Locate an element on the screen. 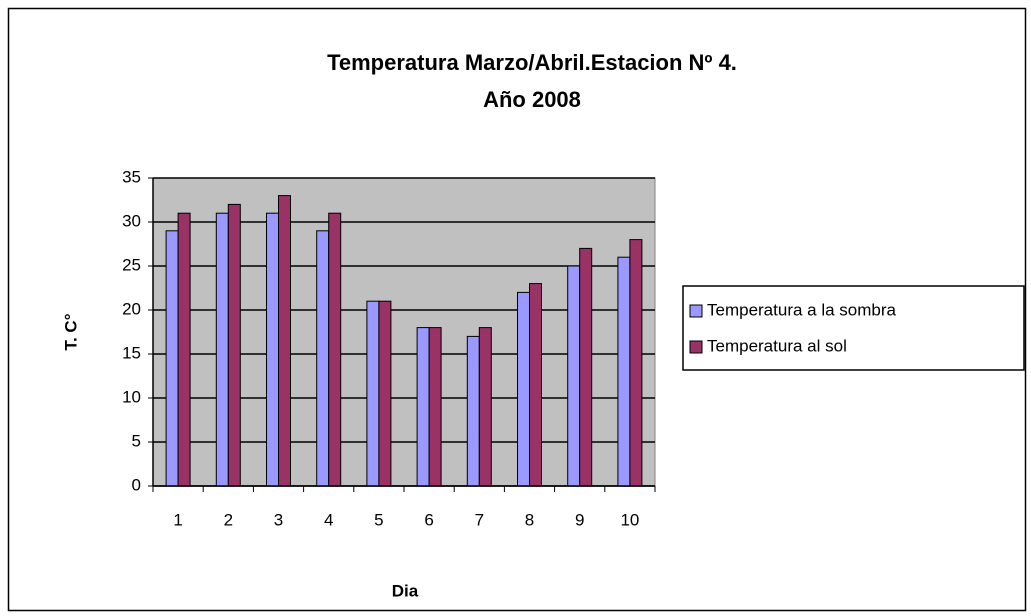  legend is located at coordinates (853, 328).